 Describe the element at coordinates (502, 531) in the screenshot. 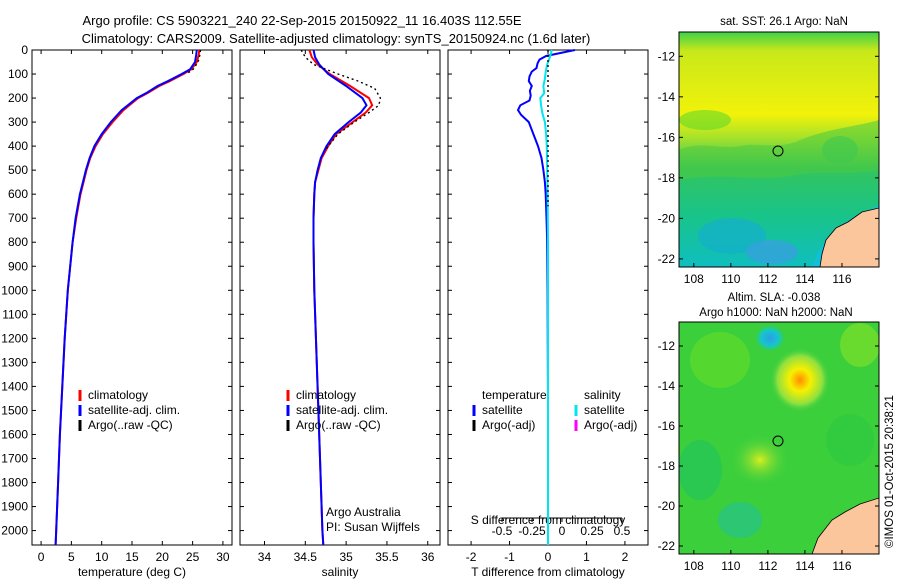

I see `x2-tick-label: -0.5` at that location.